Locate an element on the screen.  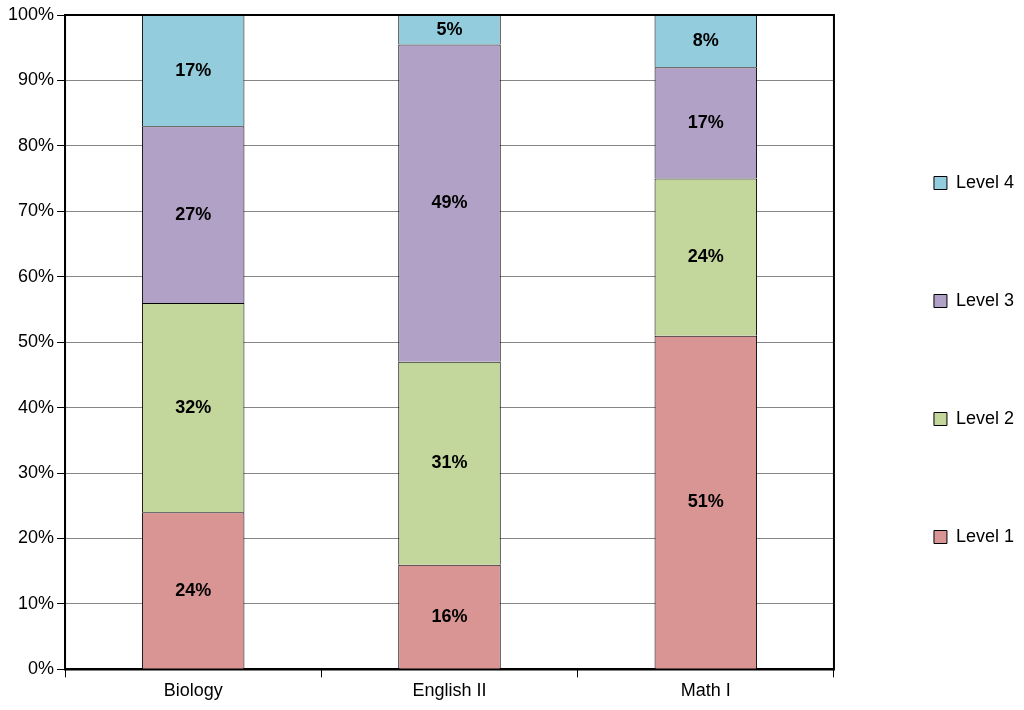
legend-label: Level 1 is located at coordinates (984, 535).